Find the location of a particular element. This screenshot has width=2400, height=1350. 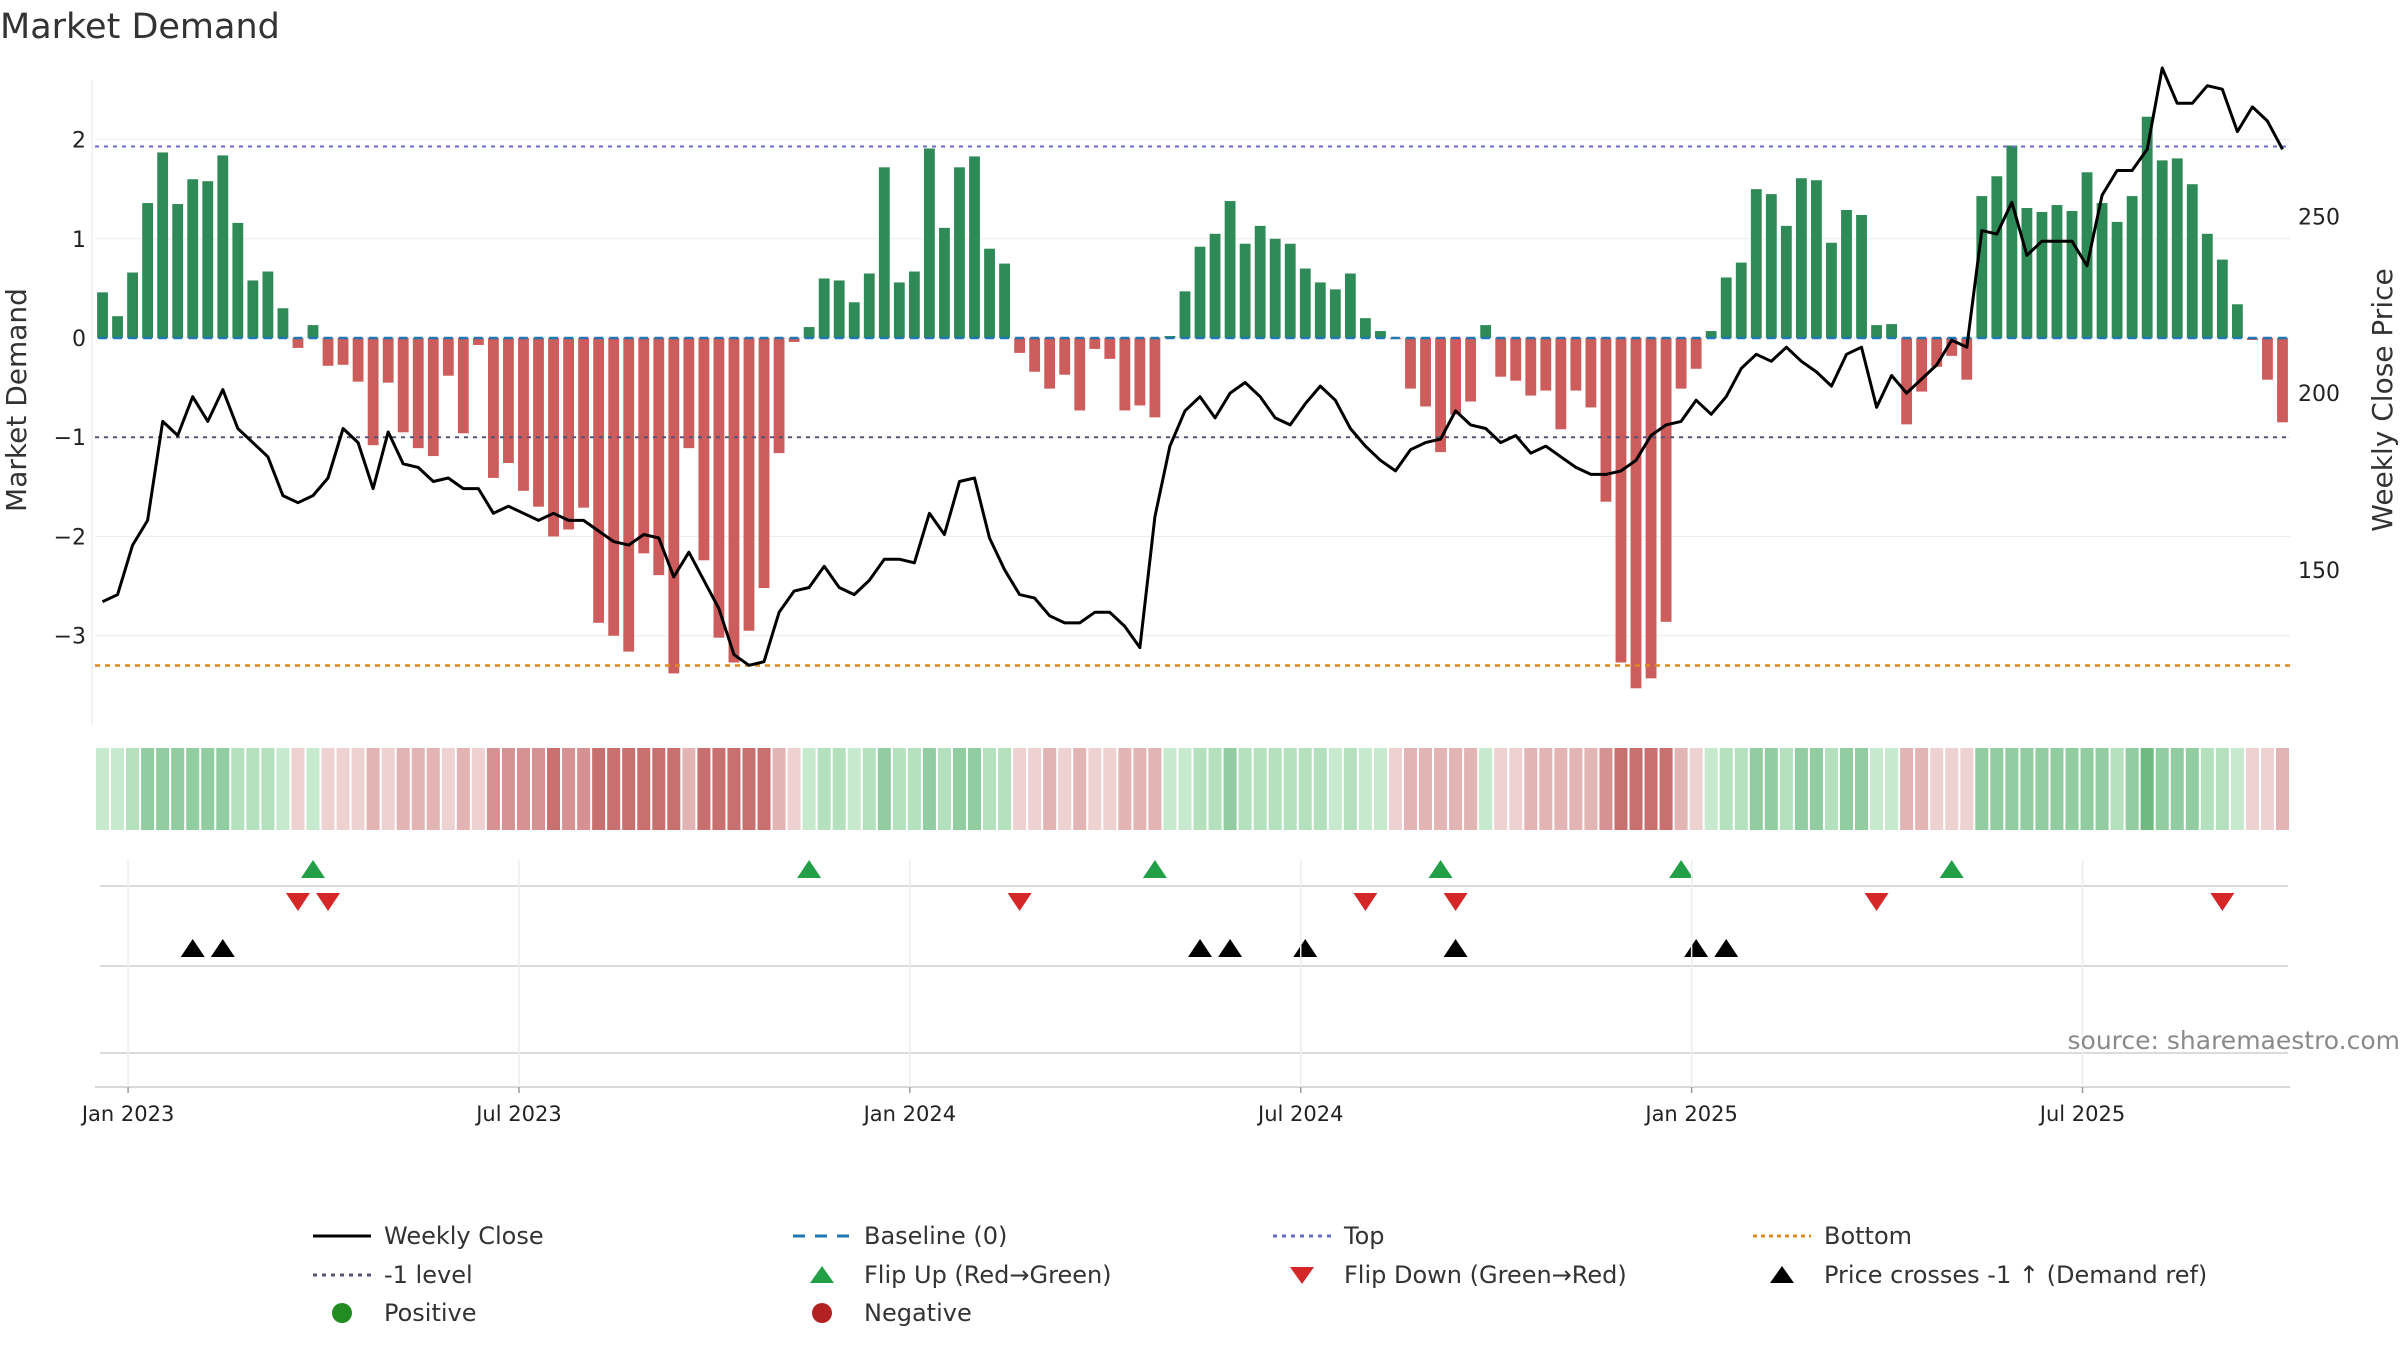

legend-label: Top is located at coordinates (1364, 1236).